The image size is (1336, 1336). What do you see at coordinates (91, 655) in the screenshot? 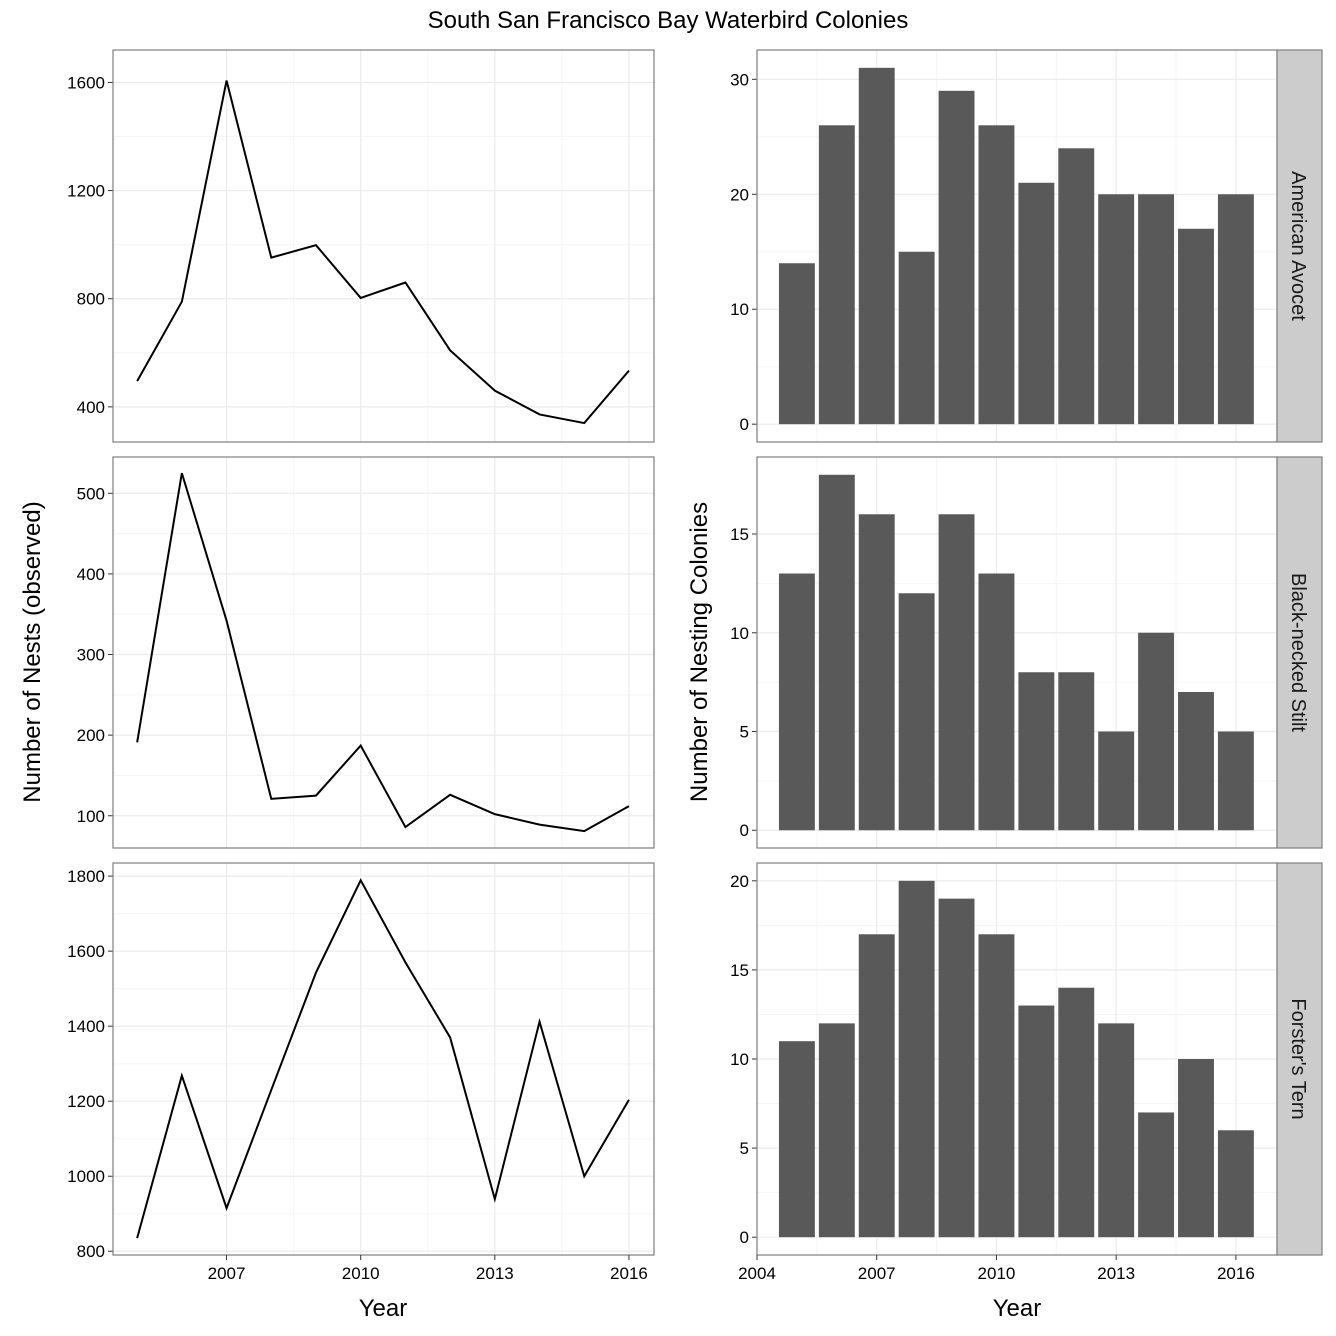
I see `y-tick-label: 300` at bounding box center [91, 655].